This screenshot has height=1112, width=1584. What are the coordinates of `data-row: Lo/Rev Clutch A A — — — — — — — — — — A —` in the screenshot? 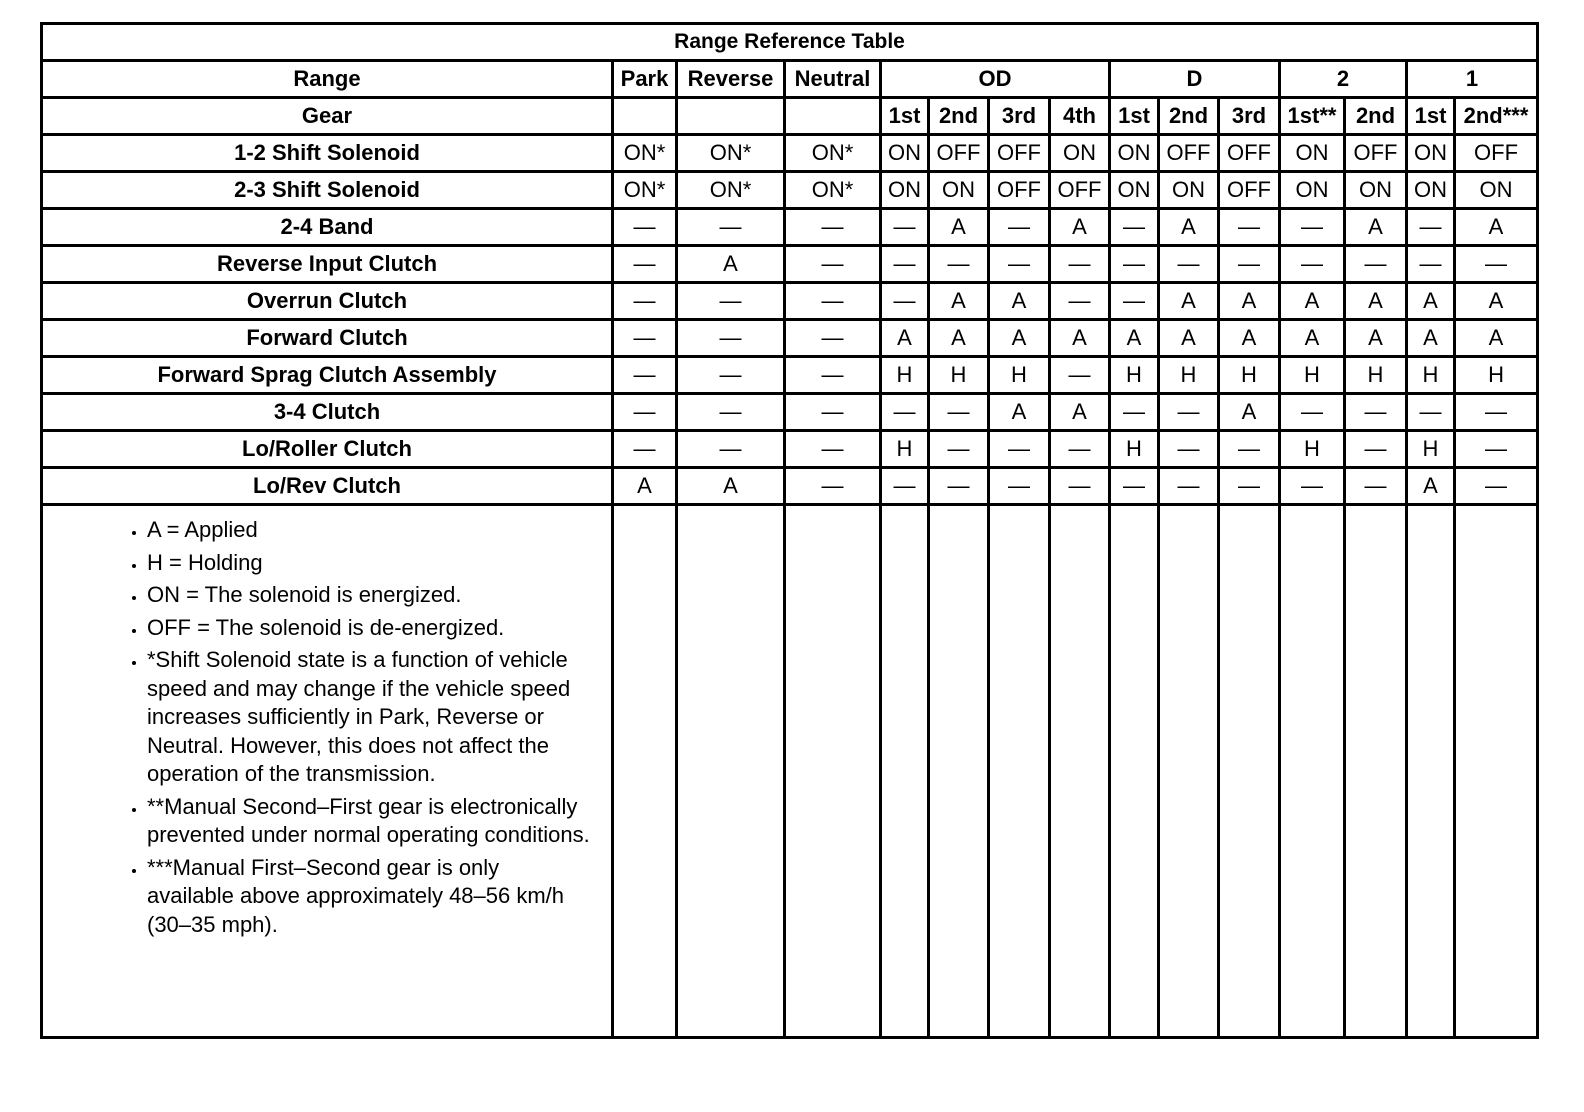 It's located at (790, 486).